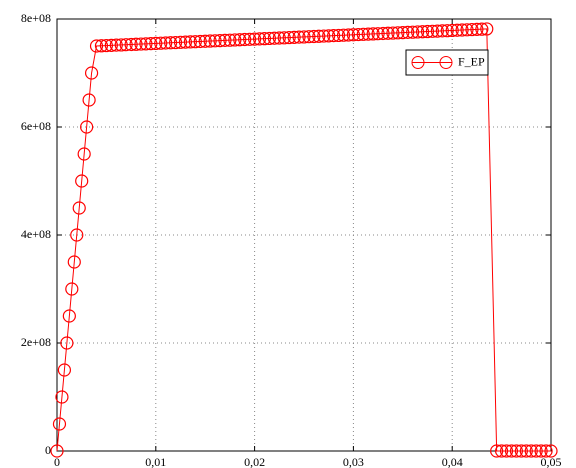 The height and width of the screenshot is (468, 576). What do you see at coordinates (471, 61) in the screenshot?
I see `legend-label: F_EP` at bounding box center [471, 61].